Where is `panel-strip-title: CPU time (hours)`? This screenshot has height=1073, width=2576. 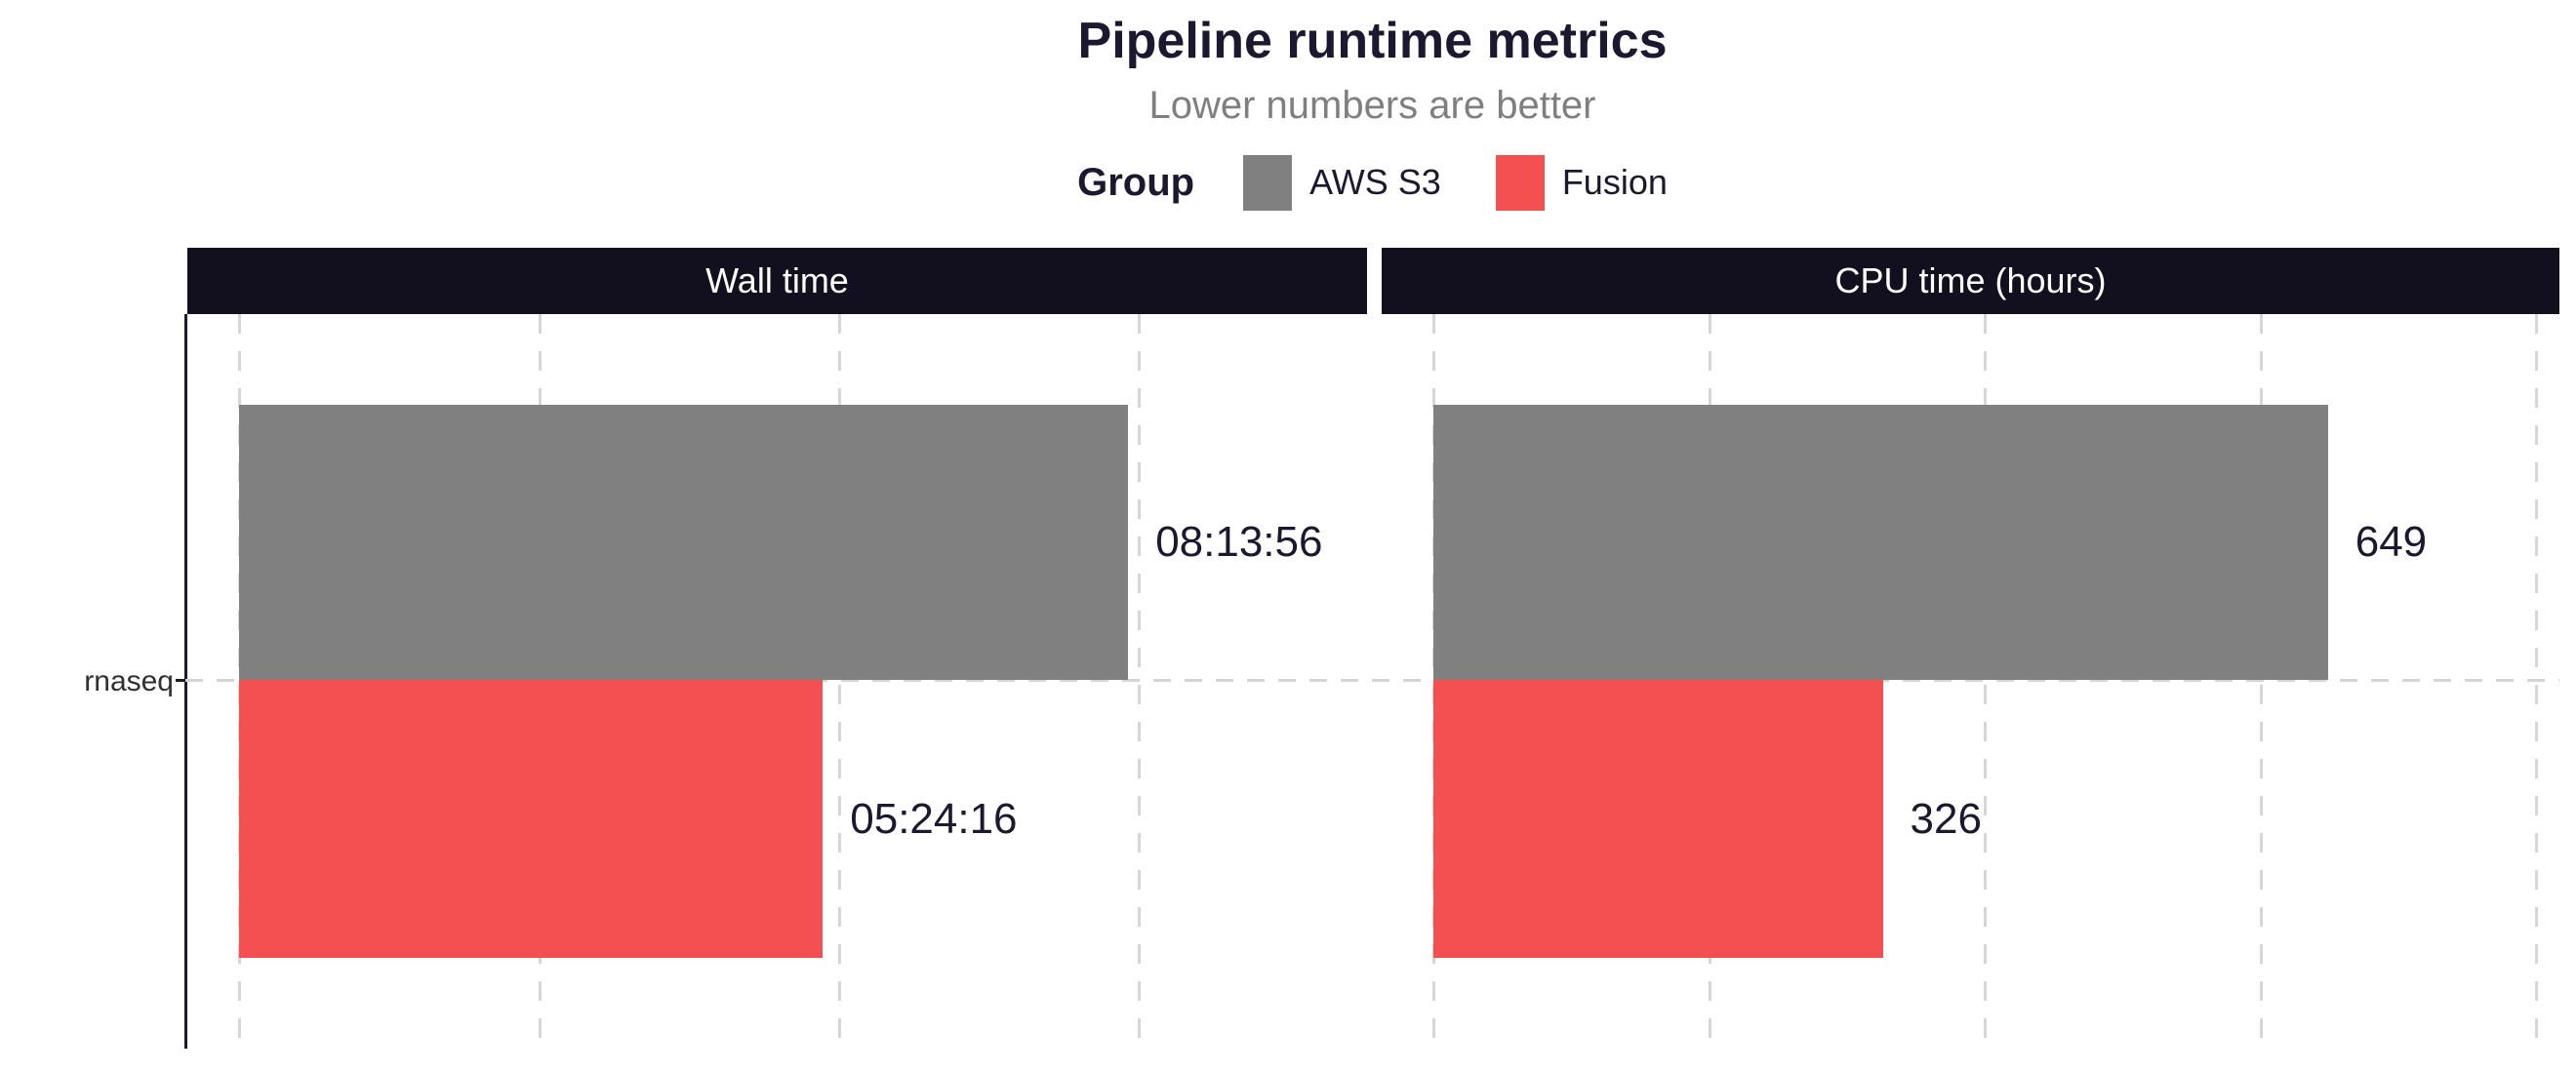
panel-strip-title: CPU time (hours) is located at coordinates (1970, 281).